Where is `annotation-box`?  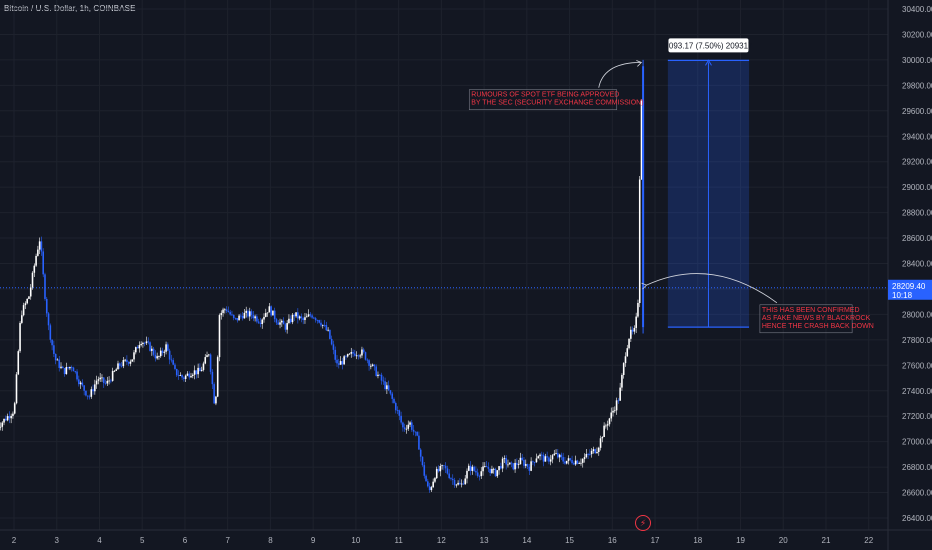 annotation-box is located at coordinates (543, 100).